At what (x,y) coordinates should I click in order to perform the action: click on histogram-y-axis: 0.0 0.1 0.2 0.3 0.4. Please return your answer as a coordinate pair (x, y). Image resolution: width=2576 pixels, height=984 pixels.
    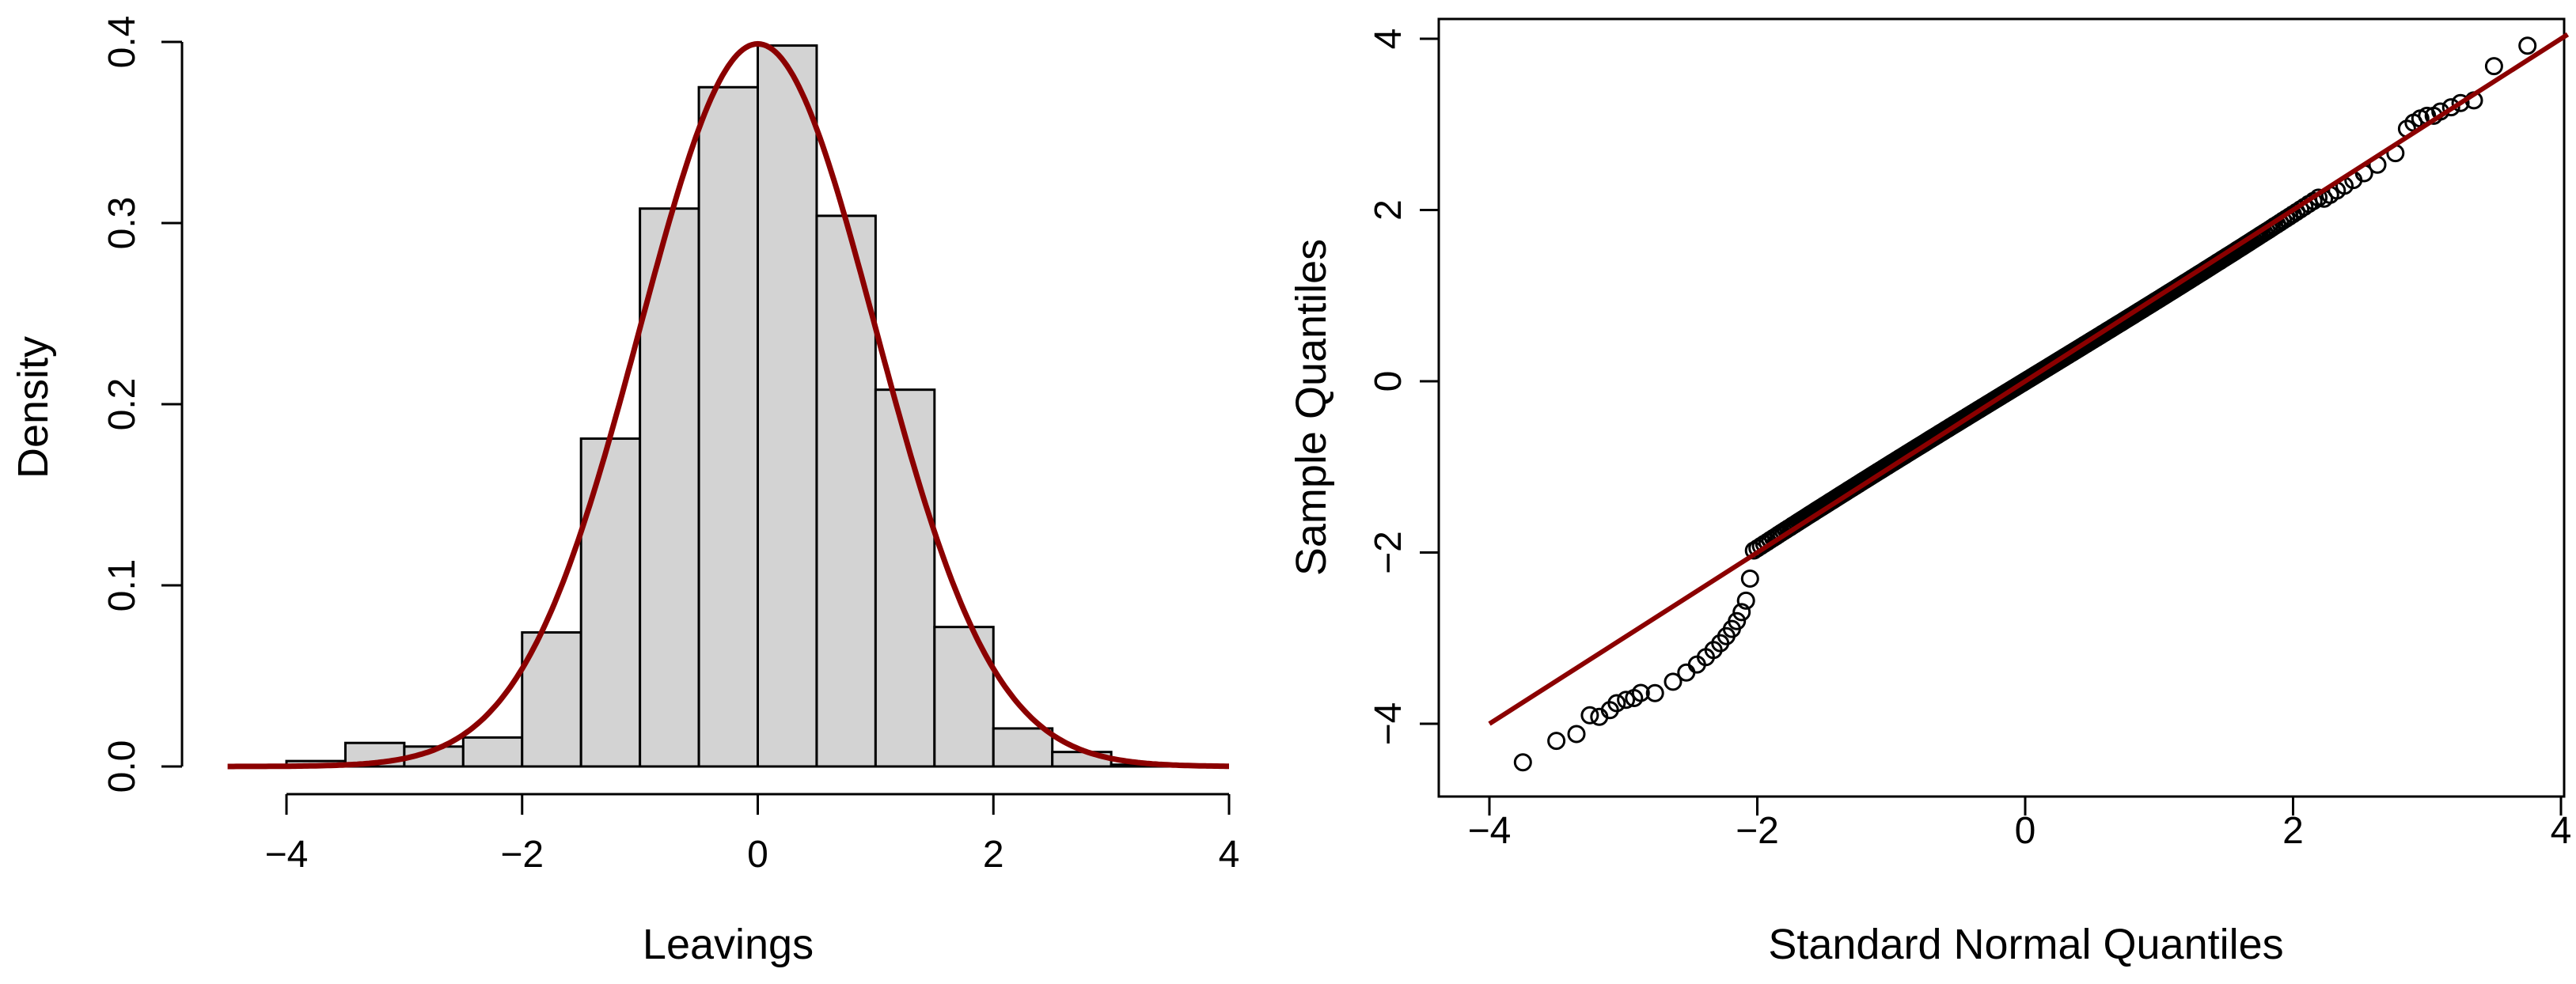
    Looking at the image, I should click on (142, 404).